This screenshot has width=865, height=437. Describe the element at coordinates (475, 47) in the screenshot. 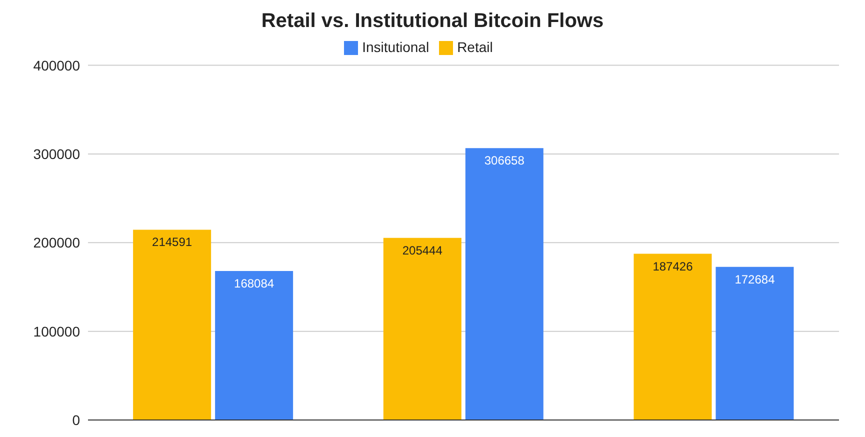

I see `legend-label: Retail` at that location.